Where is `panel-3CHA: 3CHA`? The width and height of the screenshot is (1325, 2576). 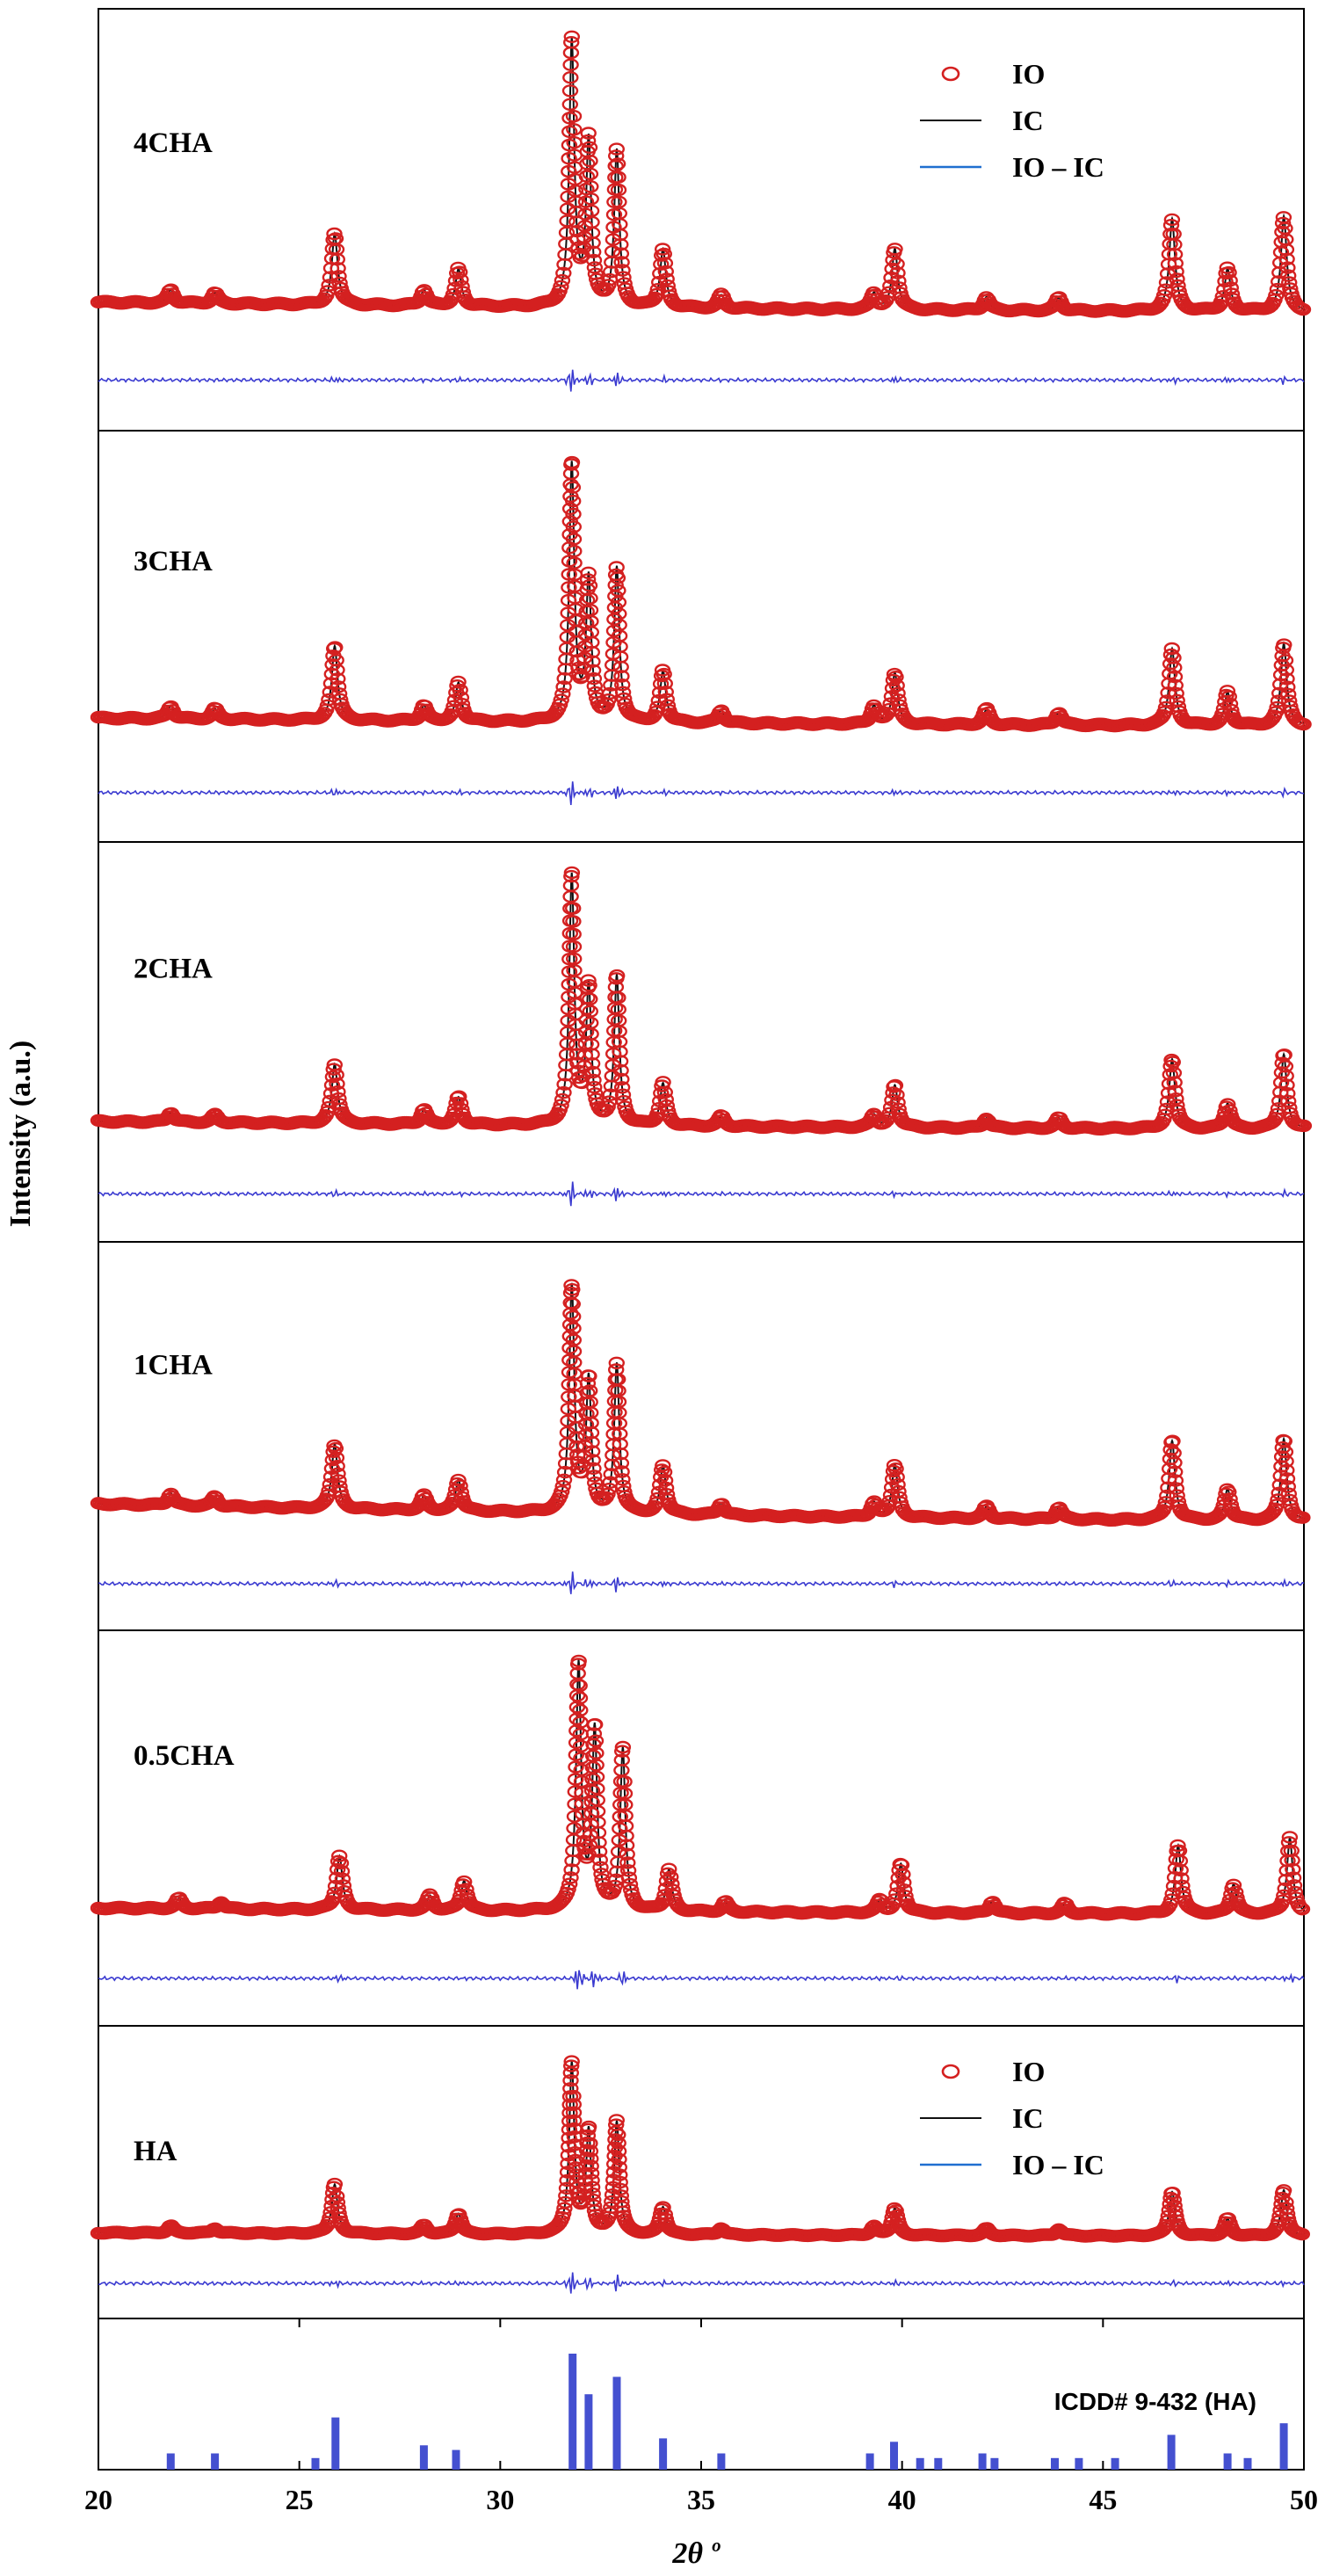 panel-3CHA: 3CHA is located at coordinates (701, 636).